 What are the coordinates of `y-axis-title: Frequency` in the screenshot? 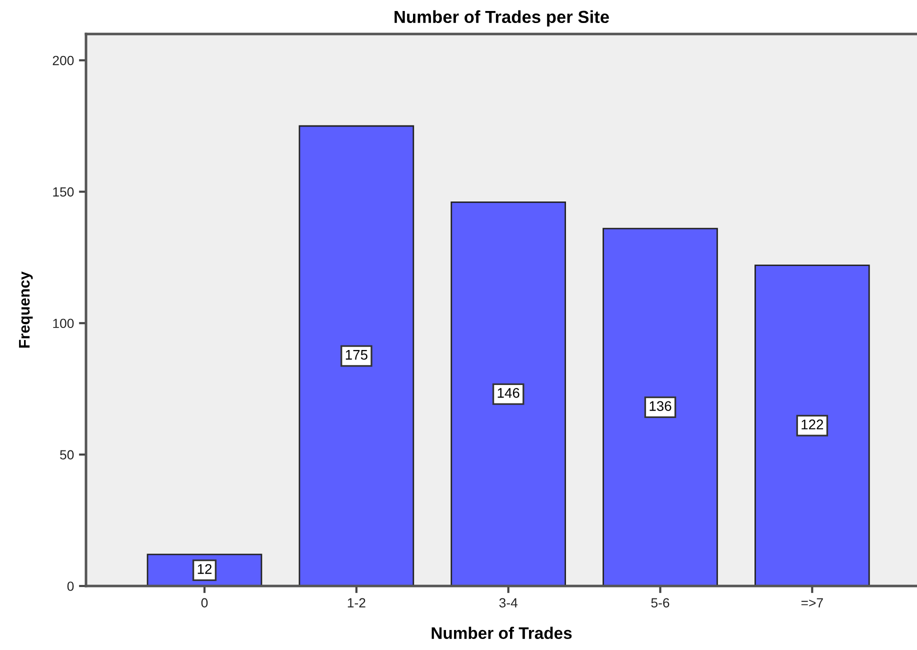 It's located at (26, 309).